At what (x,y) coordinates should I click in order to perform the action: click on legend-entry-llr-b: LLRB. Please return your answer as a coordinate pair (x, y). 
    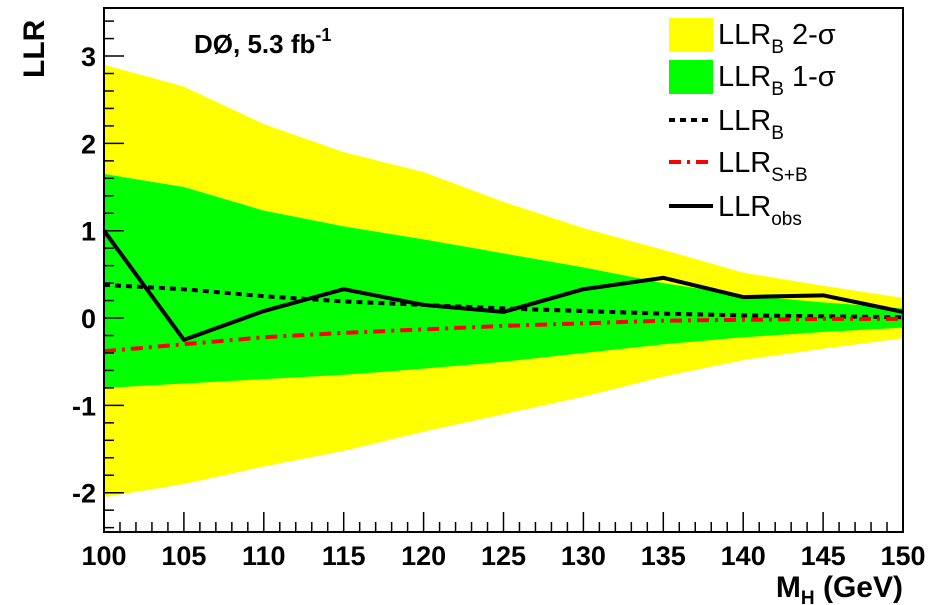
    Looking at the image, I should click on (726, 124).